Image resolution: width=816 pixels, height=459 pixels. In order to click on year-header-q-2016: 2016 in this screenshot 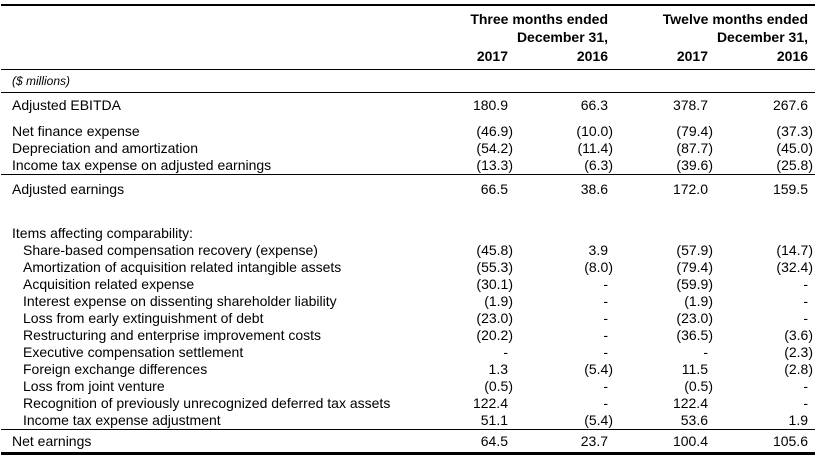, I will do `click(592, 56)`.